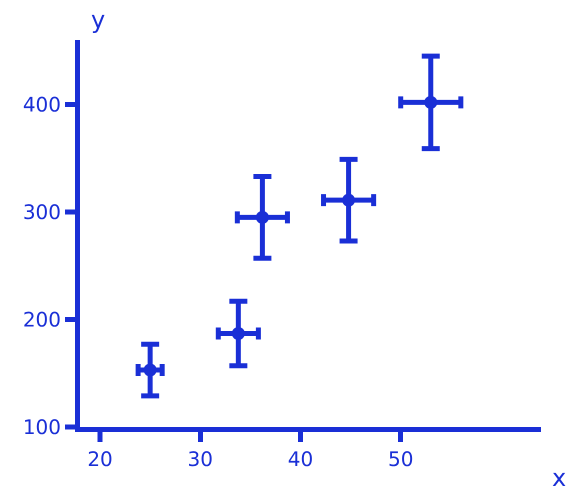 The height and width of the screenshot is (497, 581). Describe the element at coordinates (41, 320) in the screenshot. I see `y-tick-label: 200` at that location.